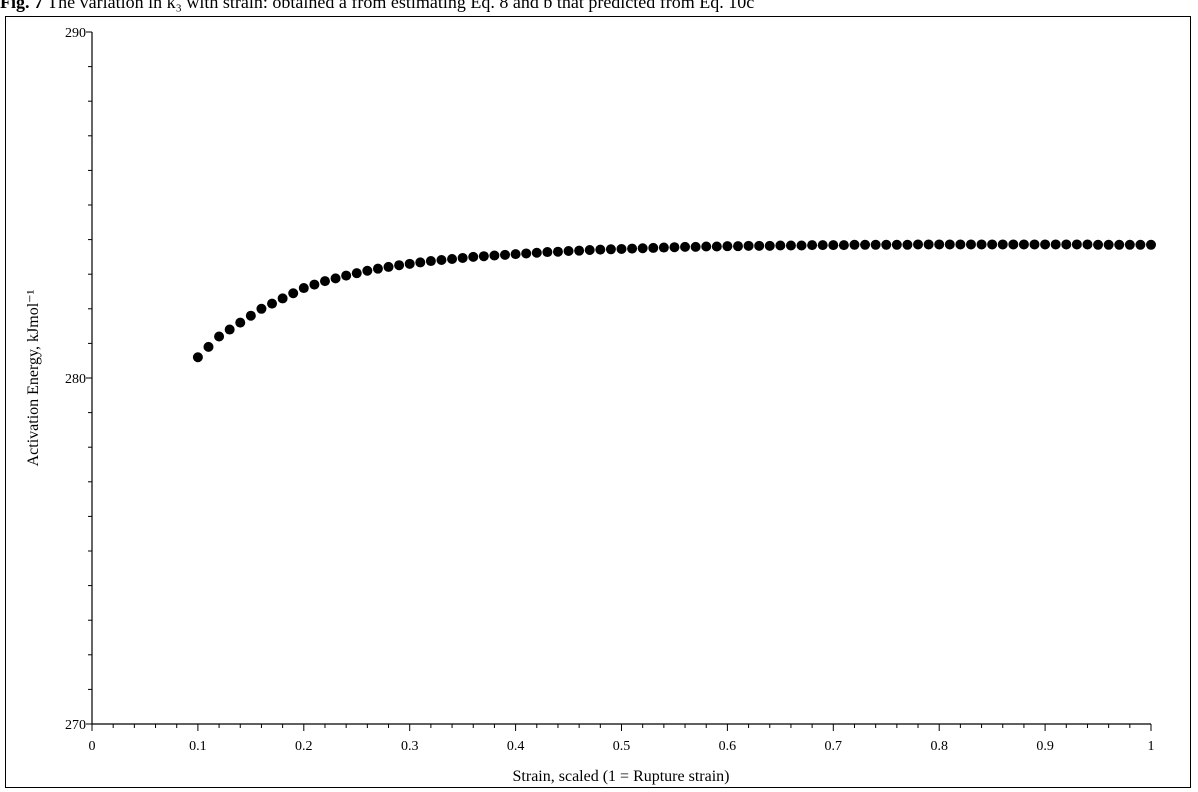 This screenshot has height=792, width=1198. What do you see at coordinates (621, 776) in the screenshot?
I see `x-axis-label: Strain, scaled (1 = Rupture strain)` at bounding box center [621, 776].